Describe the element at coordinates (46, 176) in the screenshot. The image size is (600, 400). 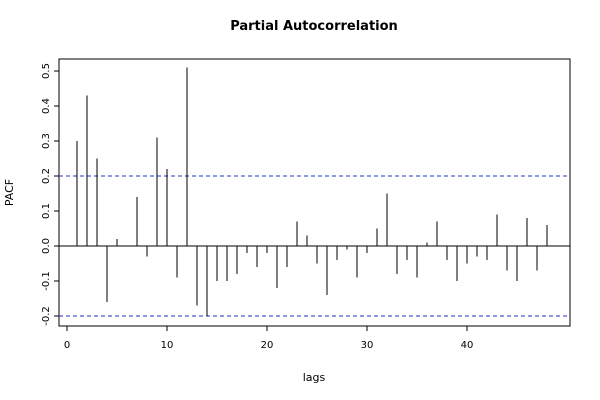
I see `y-tick-label: 0.2` at that location.